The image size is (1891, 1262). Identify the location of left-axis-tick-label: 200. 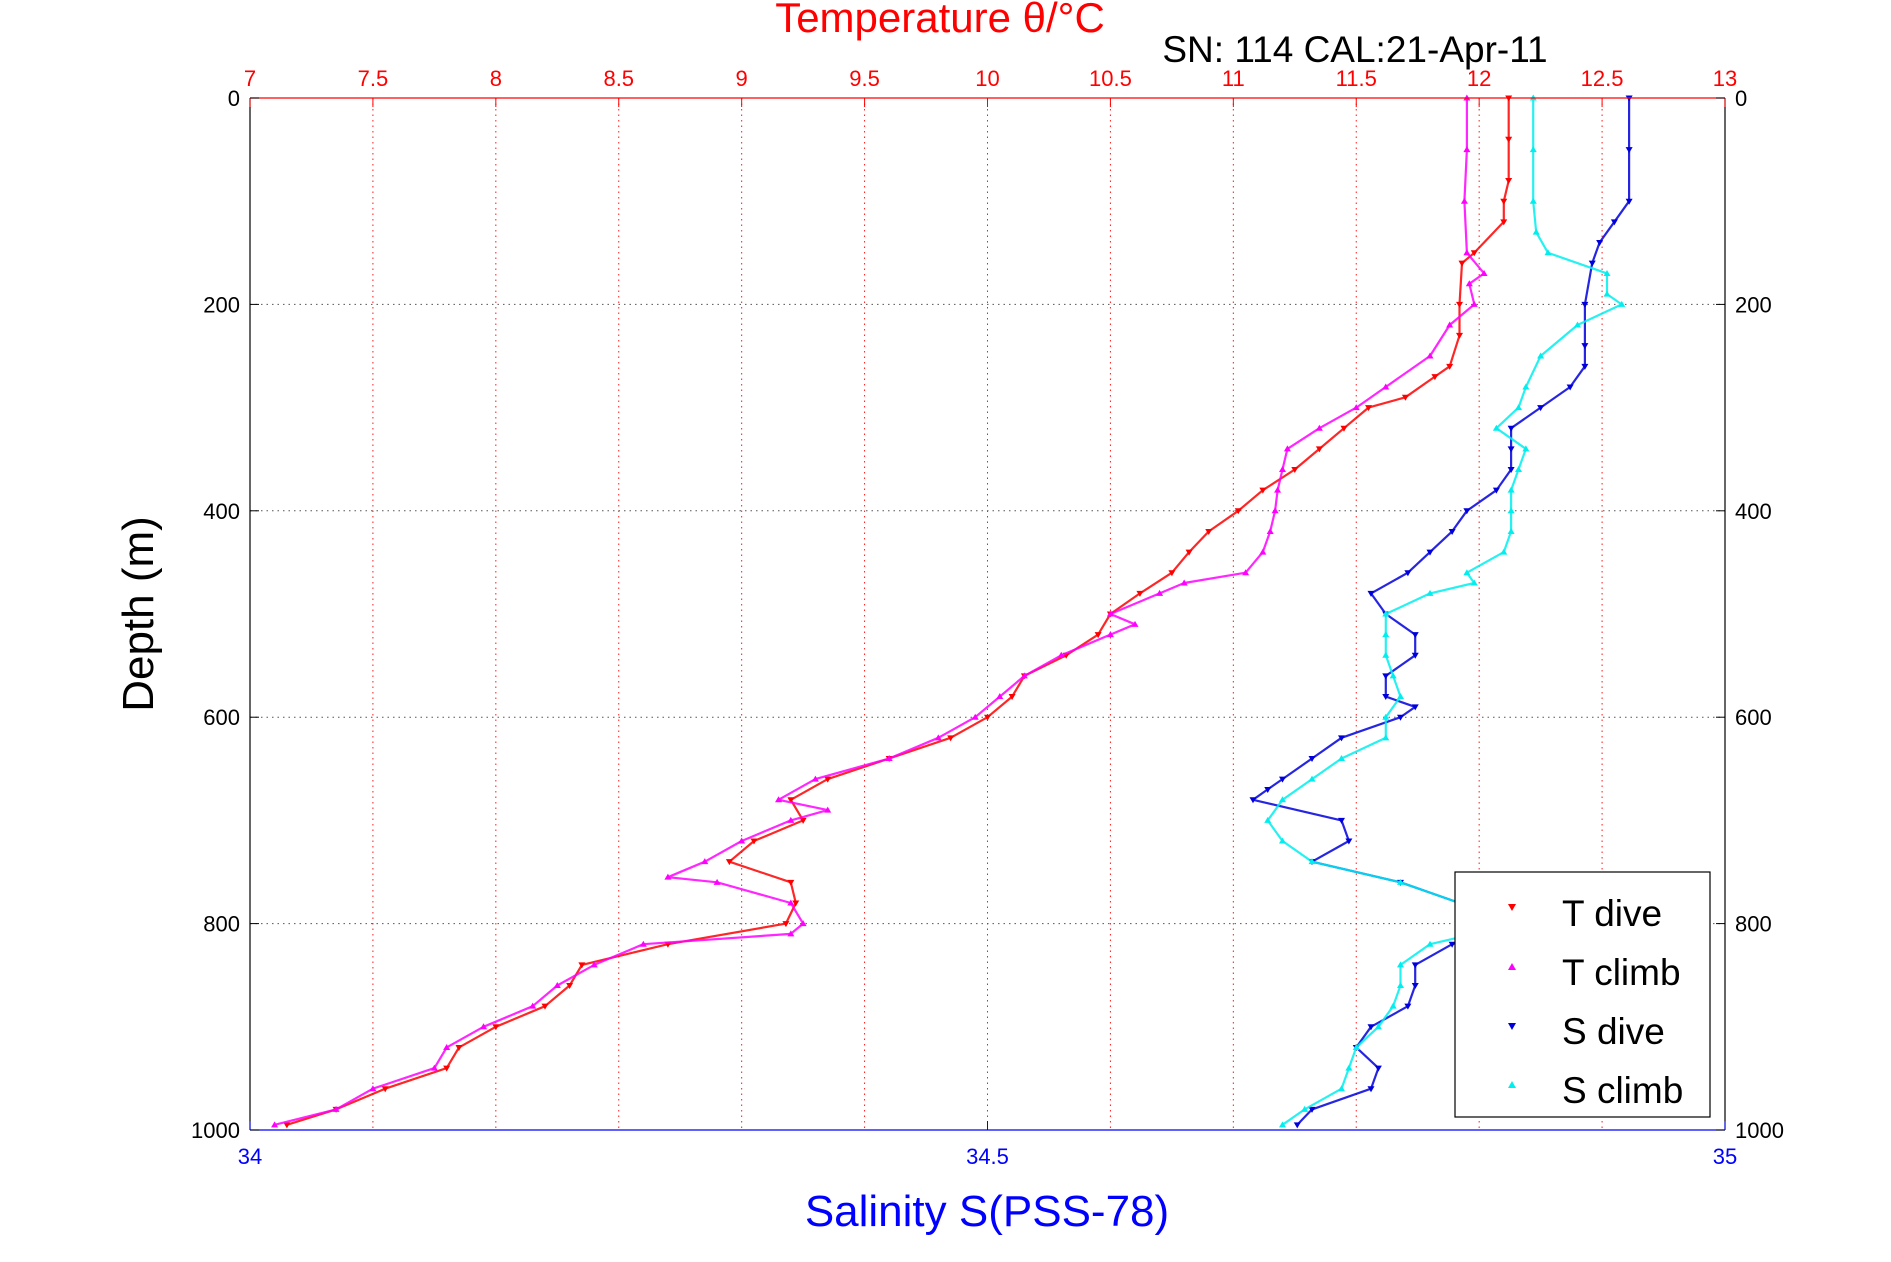
(221, 304).